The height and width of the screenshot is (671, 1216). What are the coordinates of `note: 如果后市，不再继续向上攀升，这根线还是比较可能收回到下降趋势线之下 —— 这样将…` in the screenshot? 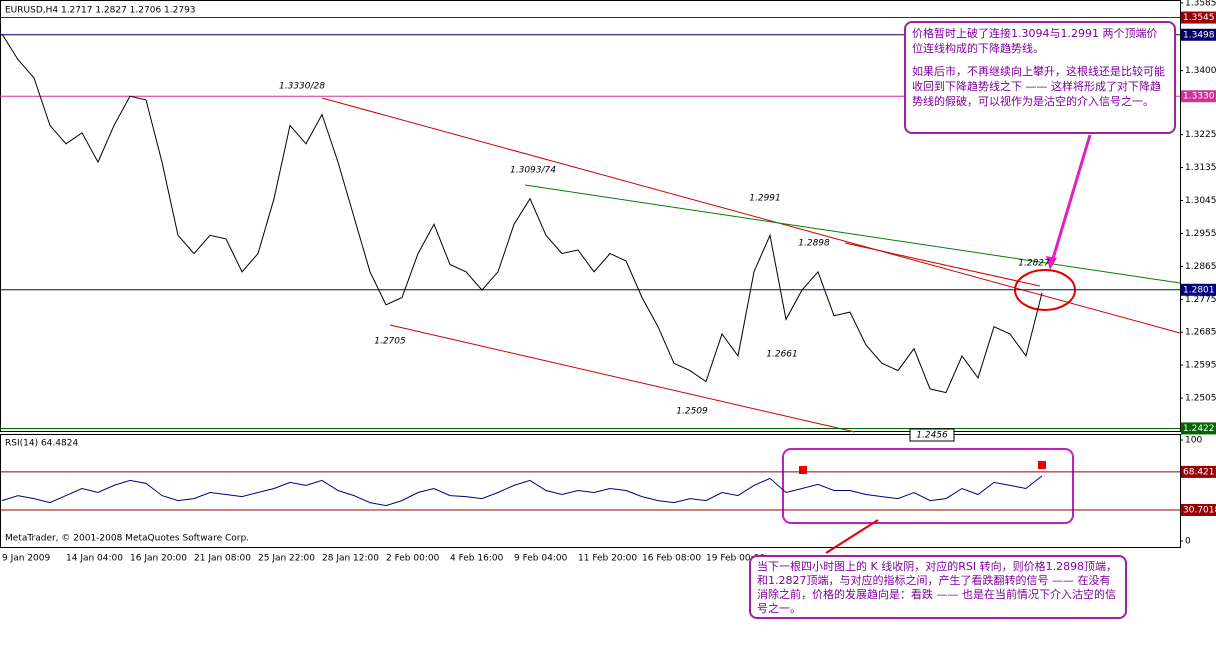 It's located at (1038, 86).